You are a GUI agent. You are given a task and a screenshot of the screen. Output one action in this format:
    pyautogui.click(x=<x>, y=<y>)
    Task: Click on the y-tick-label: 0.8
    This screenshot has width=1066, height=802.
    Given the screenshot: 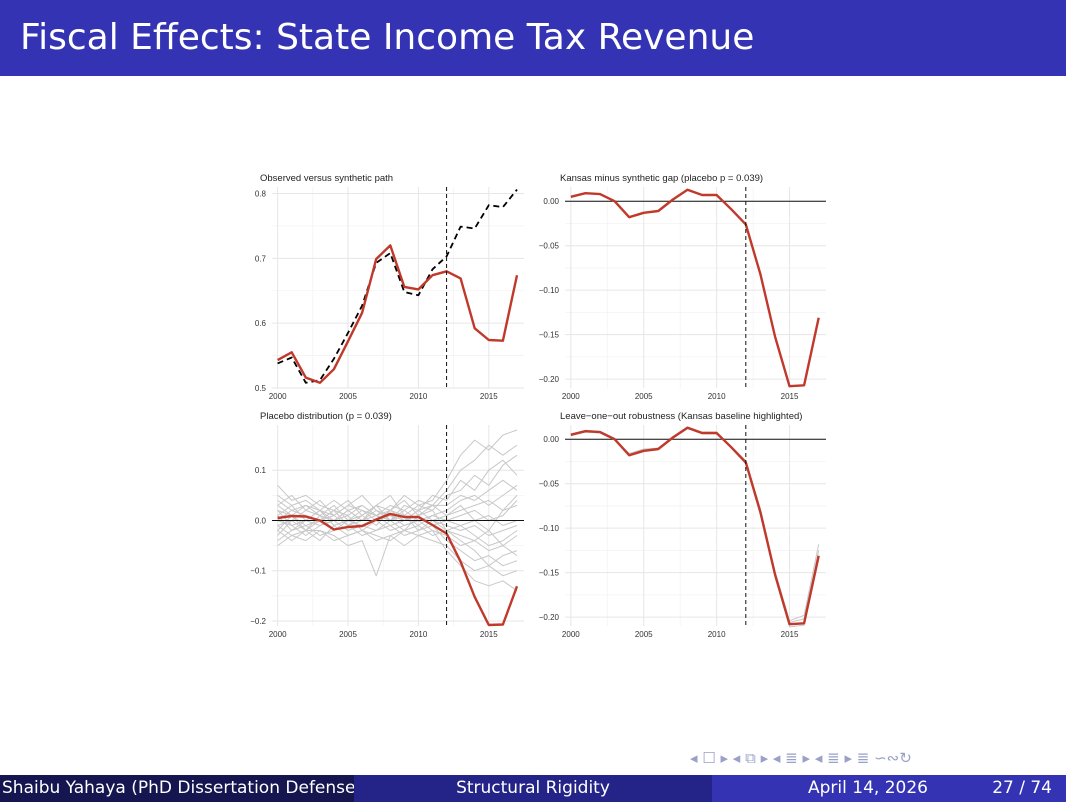 What is the action you would take?
    pyautogui.click(x=261, y=193)
    